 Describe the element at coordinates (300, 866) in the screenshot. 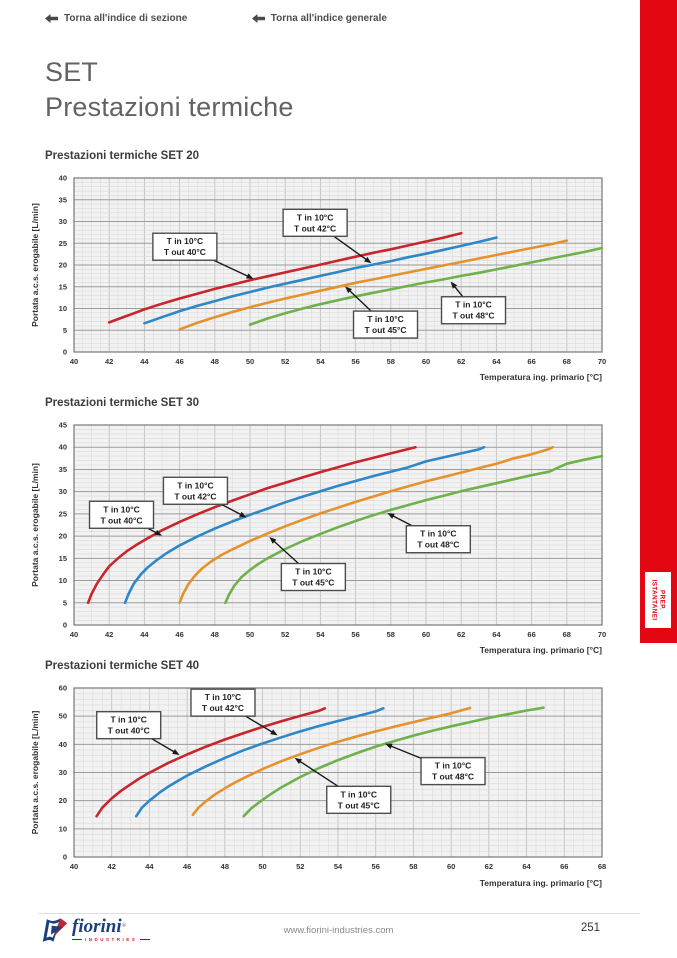

I see `svg-text: 52` at that location.